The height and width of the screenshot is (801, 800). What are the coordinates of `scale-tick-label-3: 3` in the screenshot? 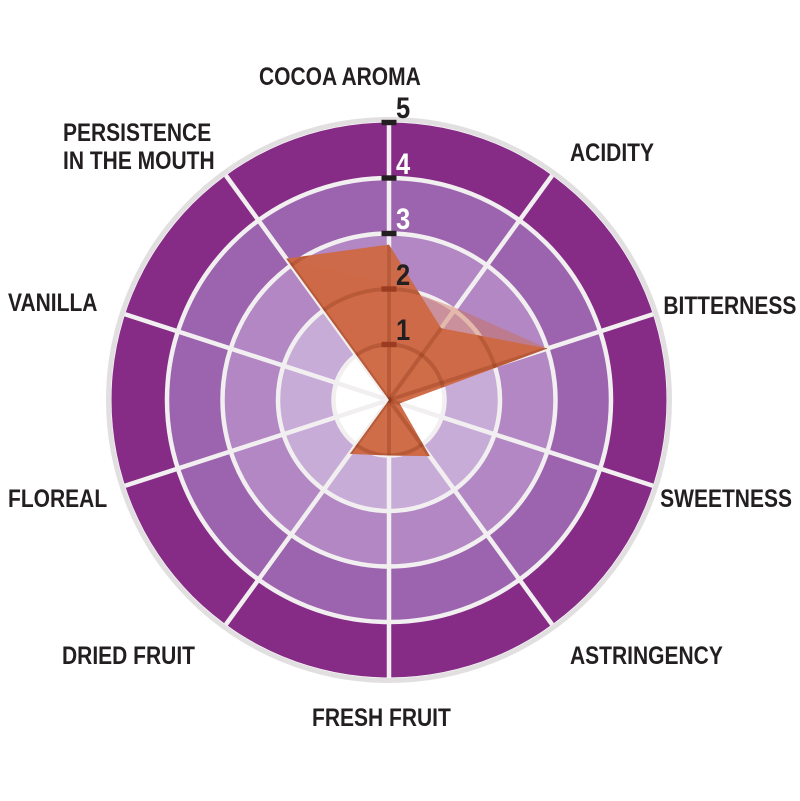 It's located at (403, 219).